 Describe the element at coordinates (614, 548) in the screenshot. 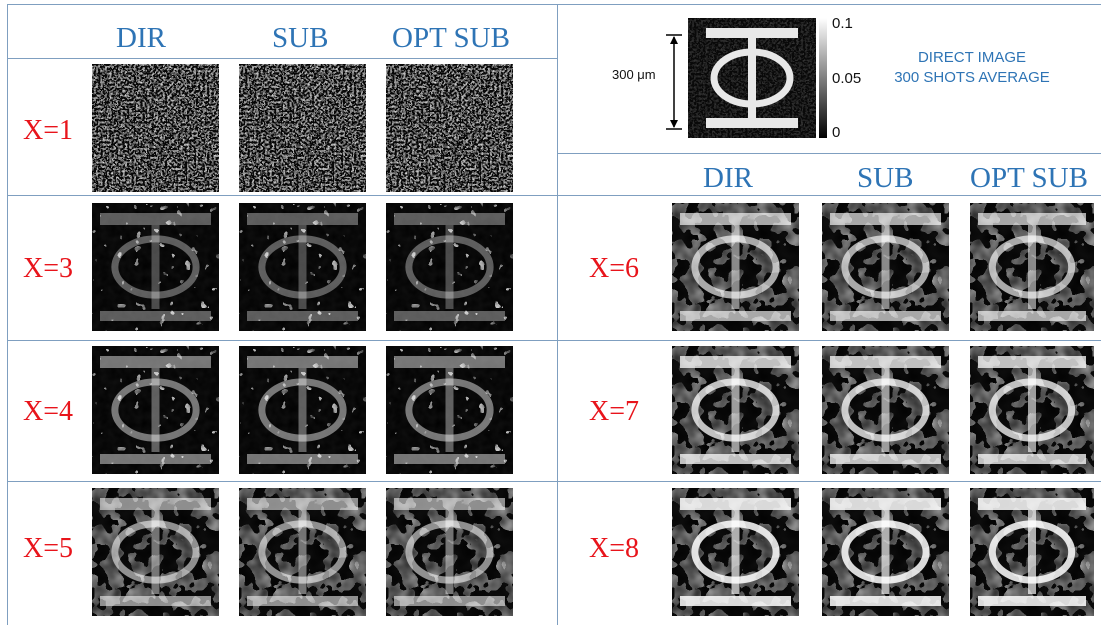

I see `row-label: X=8` at that location.